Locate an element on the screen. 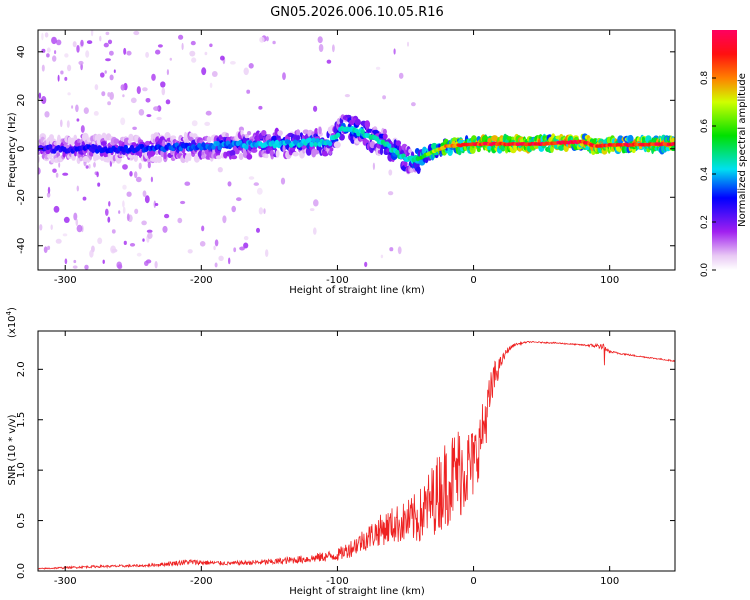 The image size is (750, 600). snr-y-multiplier-base: (x10 is located at coordinates (12, 326).